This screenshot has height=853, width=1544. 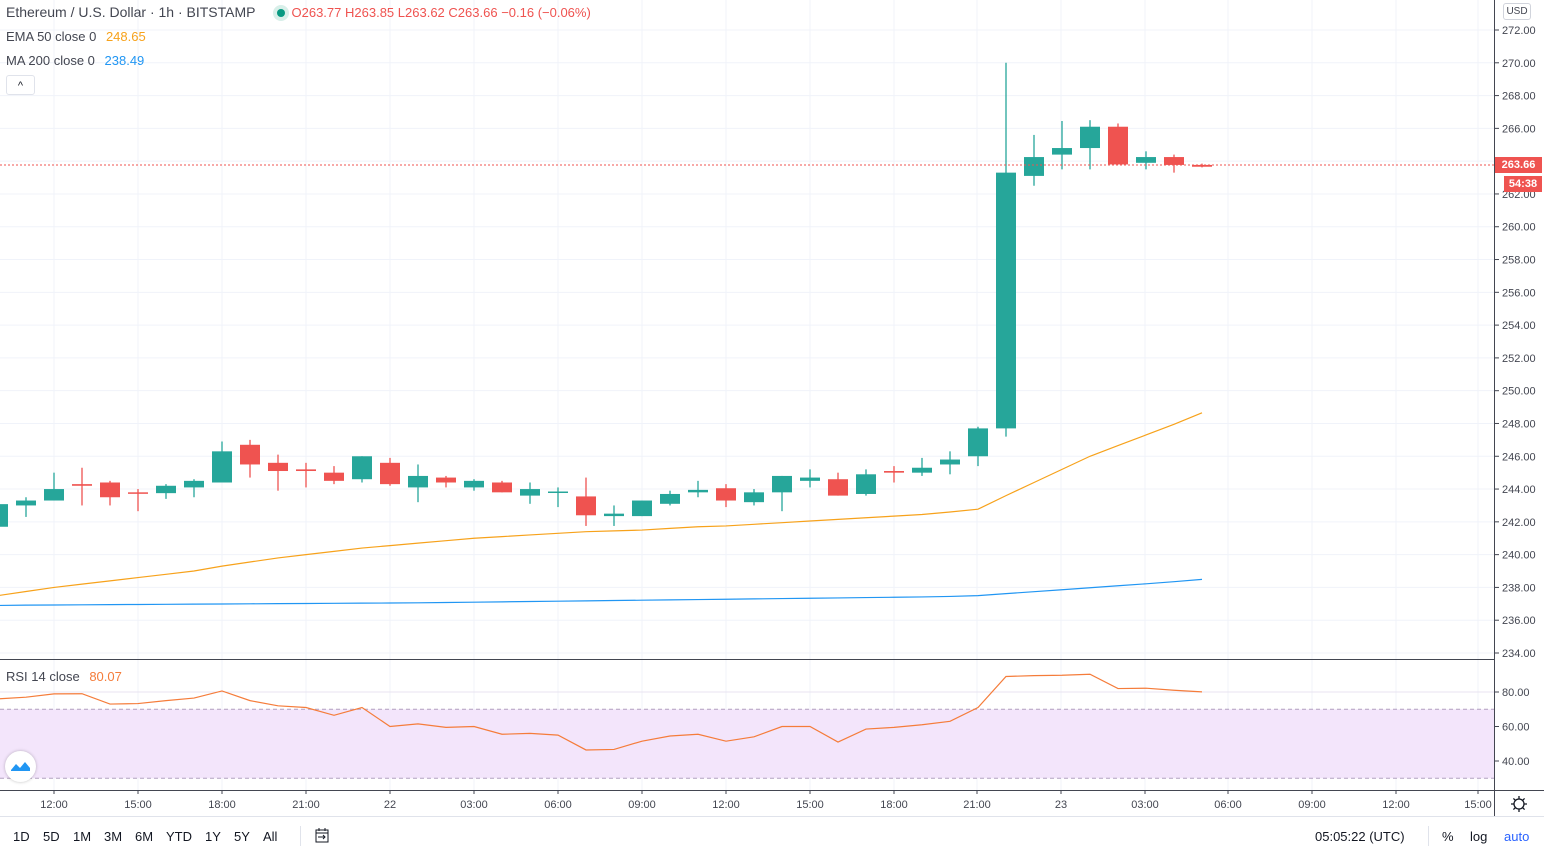 What do you see at coordinates (321, 12) in the screenshot?
I see `open-value: 263.77` at bounding box center [321, 12].